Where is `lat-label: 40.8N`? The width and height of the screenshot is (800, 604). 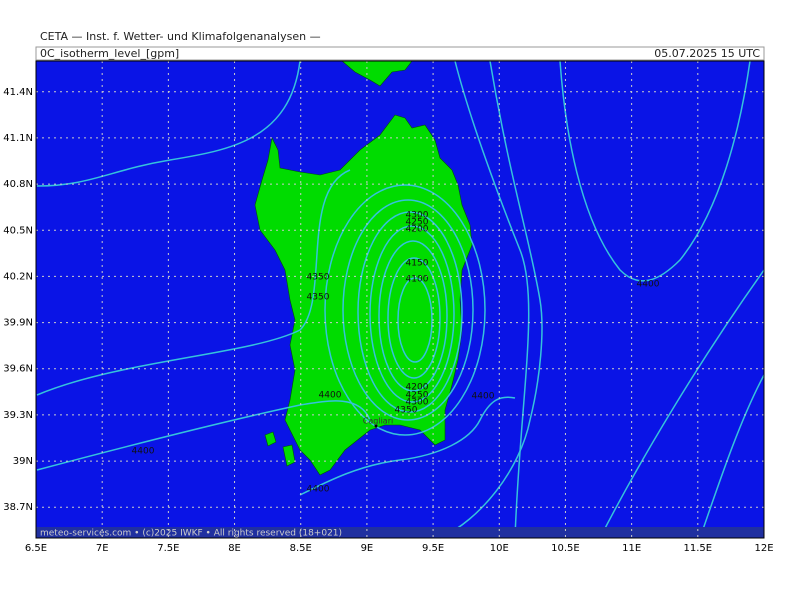 lat-label: 40.8N is located at coordinates (18, 184).